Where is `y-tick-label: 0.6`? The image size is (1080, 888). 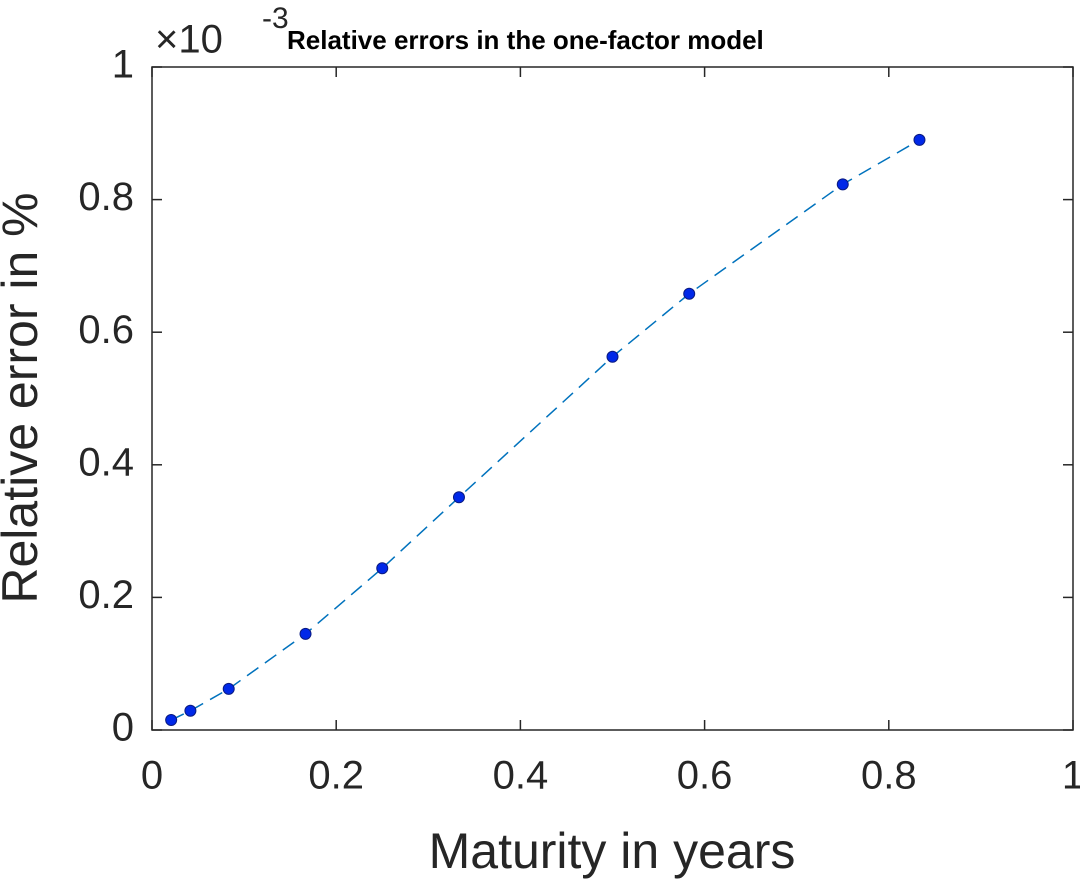 y-tick-label: 0.6 is located at coordinates (106, 330).